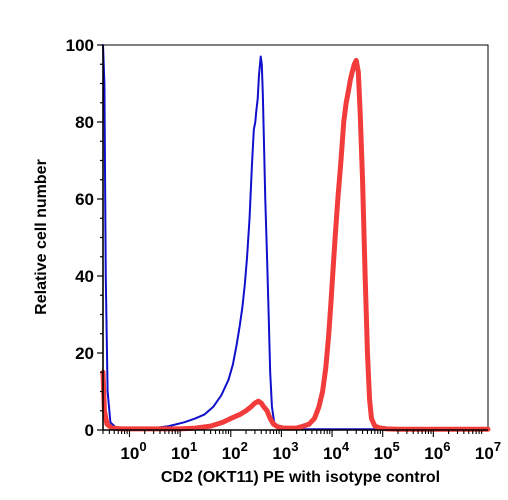 This screenshot has height=500, width=508. I want to click on x-tick-label: 10², so click(235, 451).